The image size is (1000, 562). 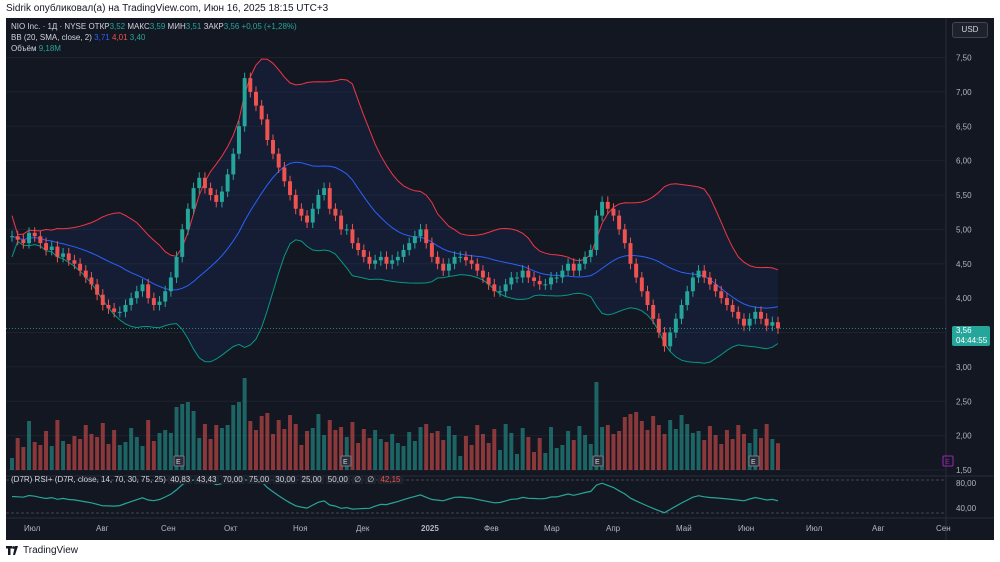 I want to click on symbol-title: NIO Inc. · 1Д · NYSE, so click(x=49, y=26).